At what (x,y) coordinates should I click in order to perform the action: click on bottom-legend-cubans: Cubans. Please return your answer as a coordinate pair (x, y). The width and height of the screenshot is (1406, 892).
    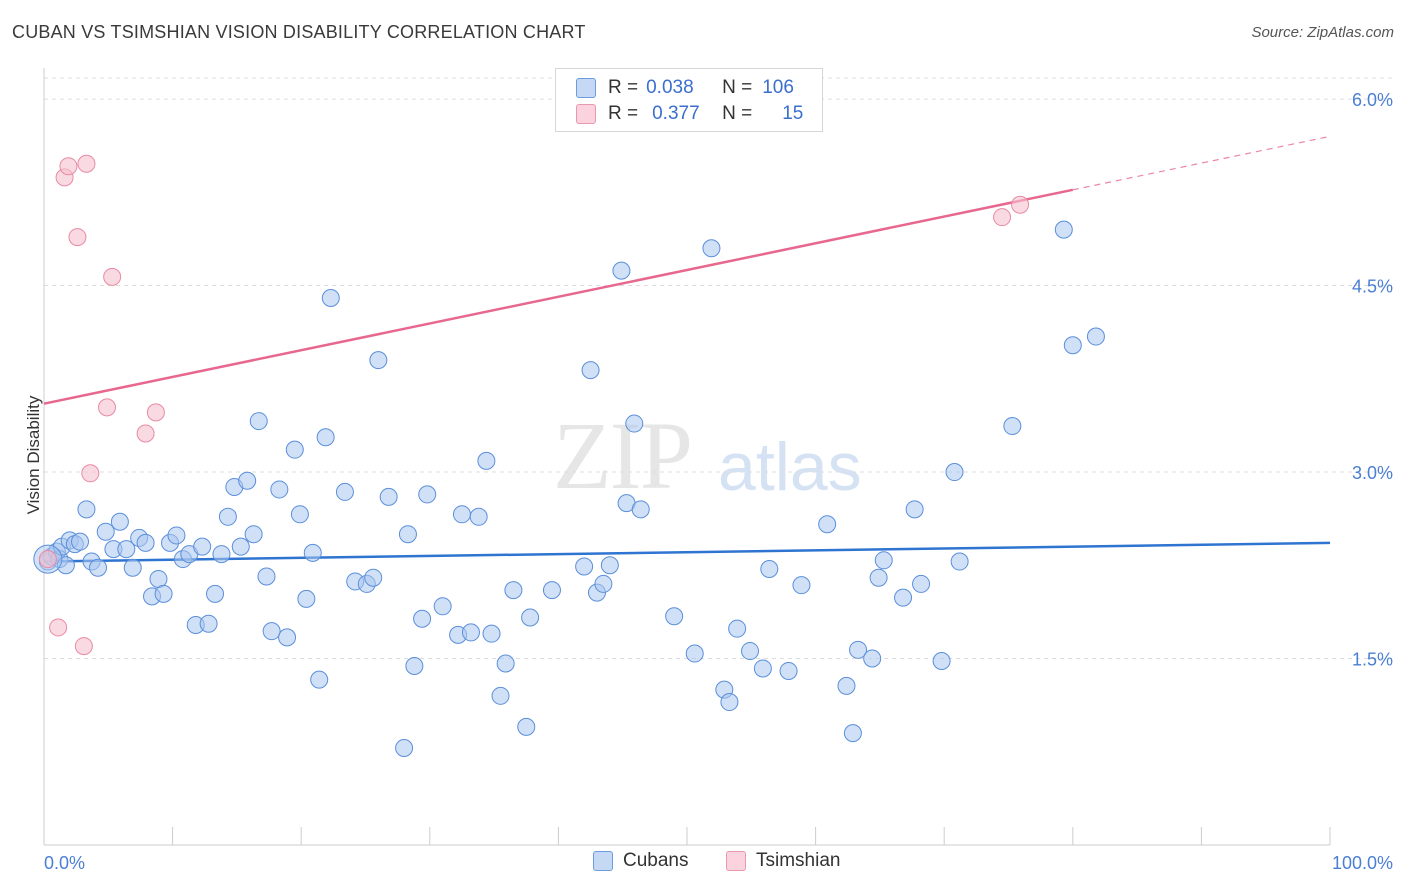
    Looking at the image, I should click on (641, 861).